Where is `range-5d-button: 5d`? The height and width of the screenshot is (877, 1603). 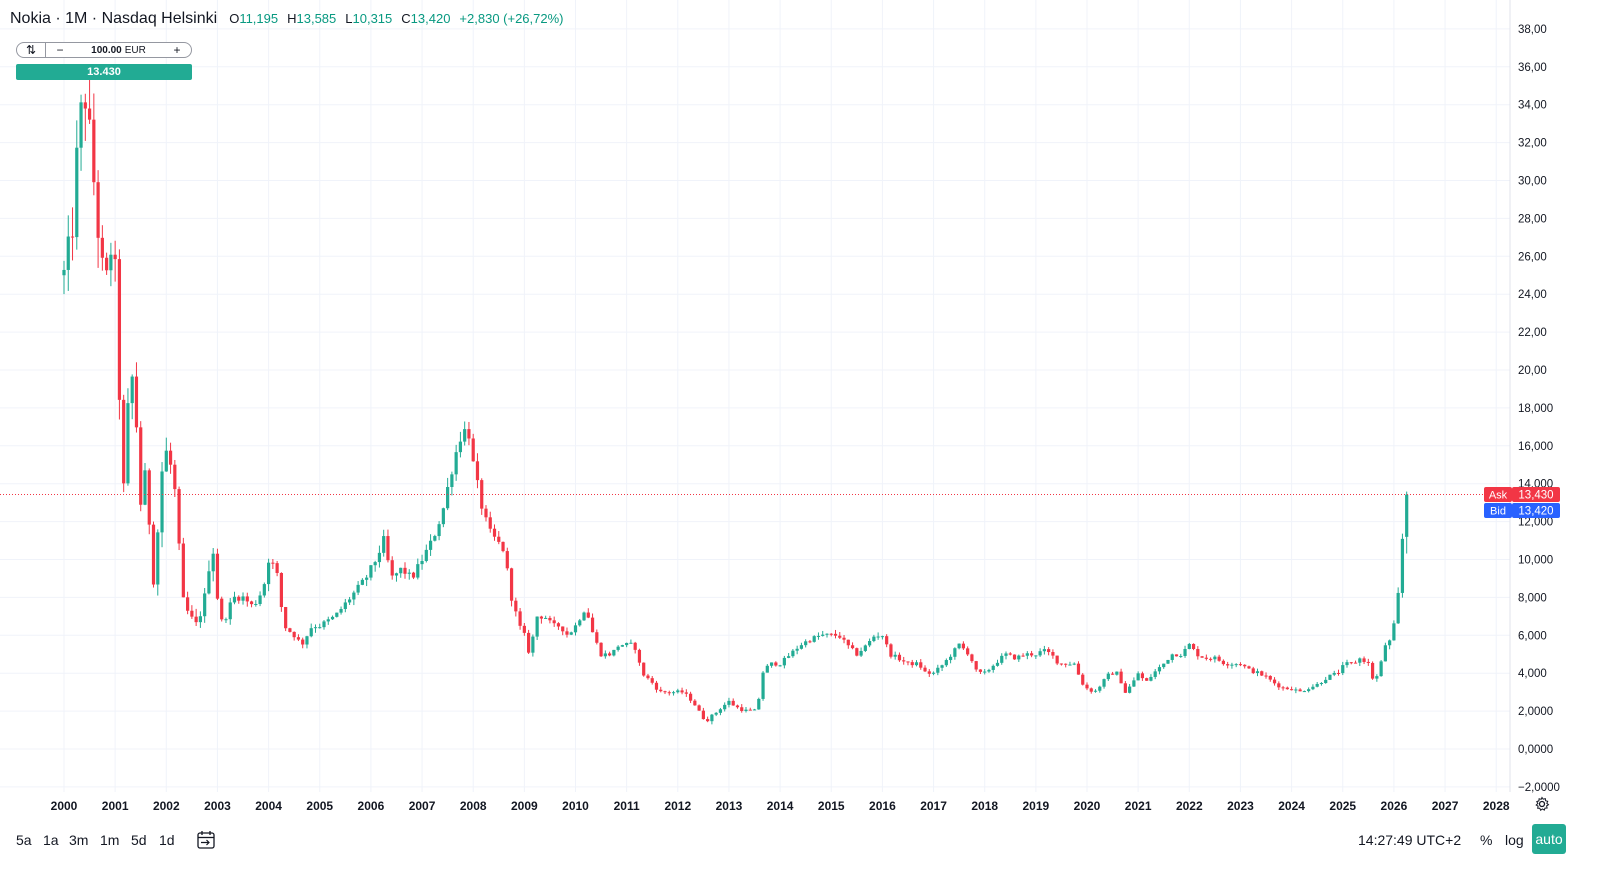 range-5d-button: 5d is located at coordinates (139, 840).